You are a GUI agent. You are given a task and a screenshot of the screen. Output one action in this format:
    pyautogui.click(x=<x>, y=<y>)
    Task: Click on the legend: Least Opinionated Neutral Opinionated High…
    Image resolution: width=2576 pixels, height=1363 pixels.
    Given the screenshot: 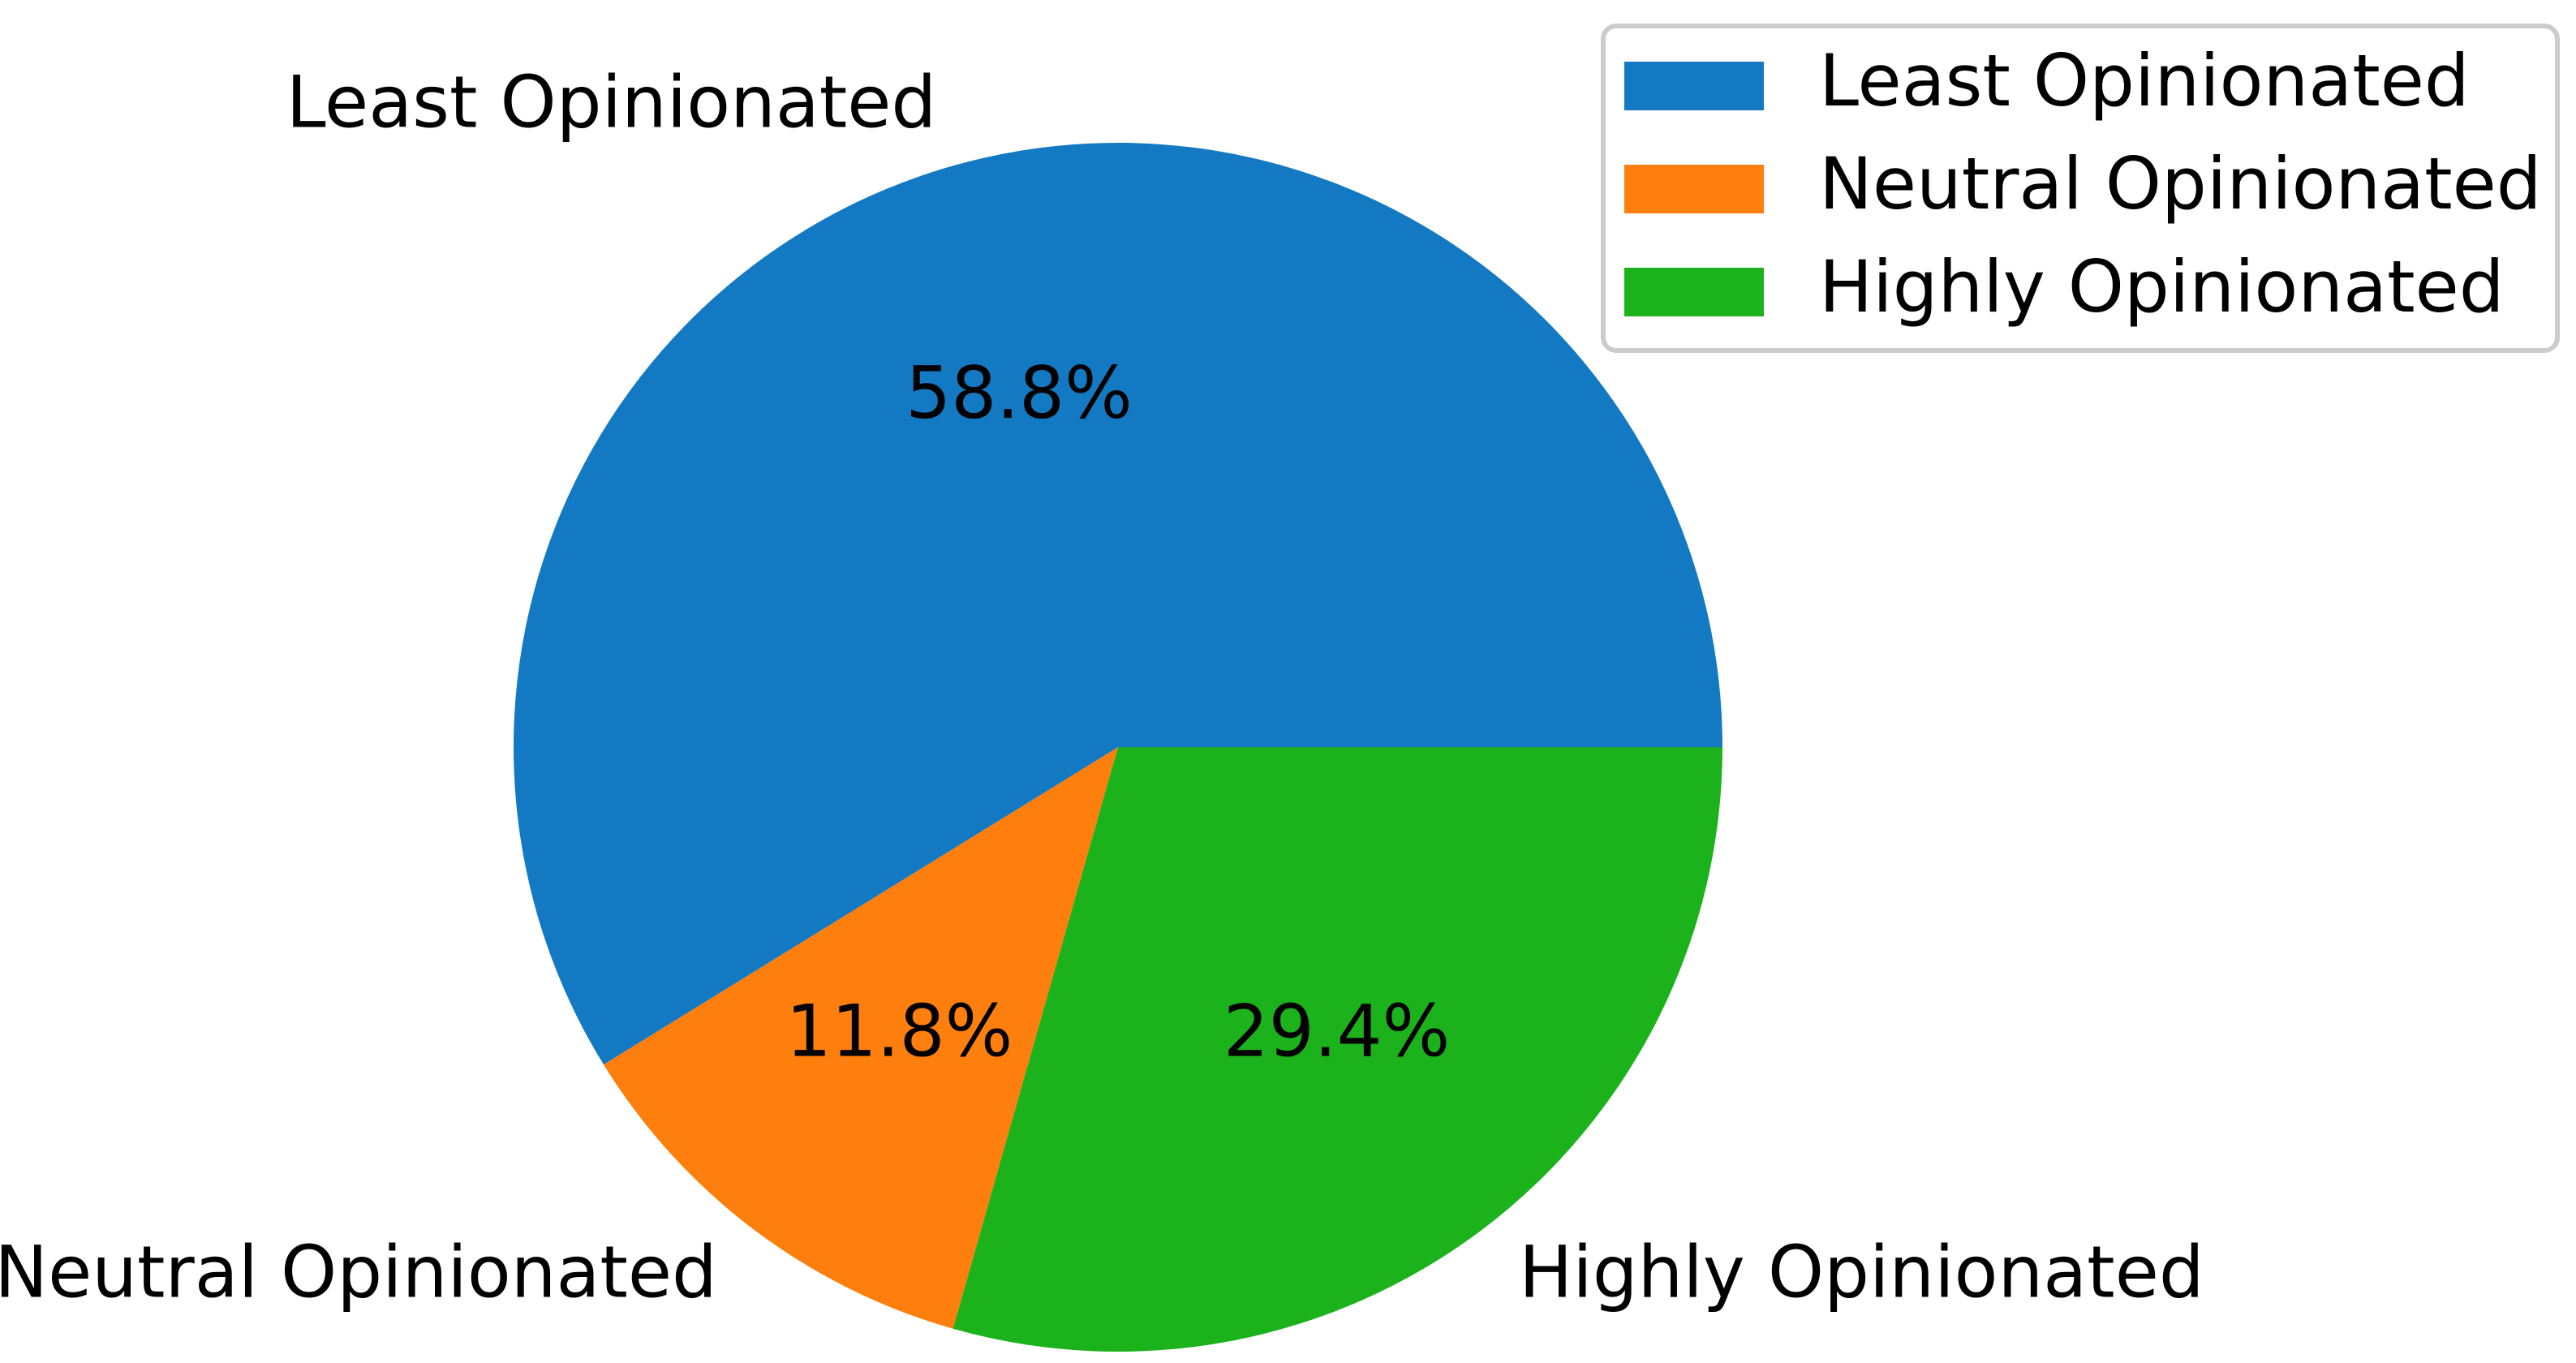 What is the action you would take?
    pyautogui.click(x=2080, y=189)
    